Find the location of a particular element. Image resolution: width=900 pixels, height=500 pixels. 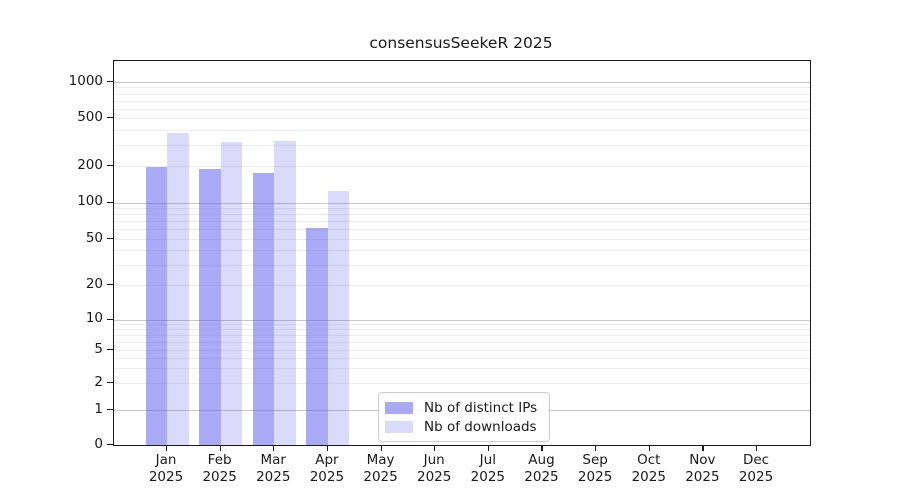

bar-distinct-ips-feb is located at coordinates (210, 306).